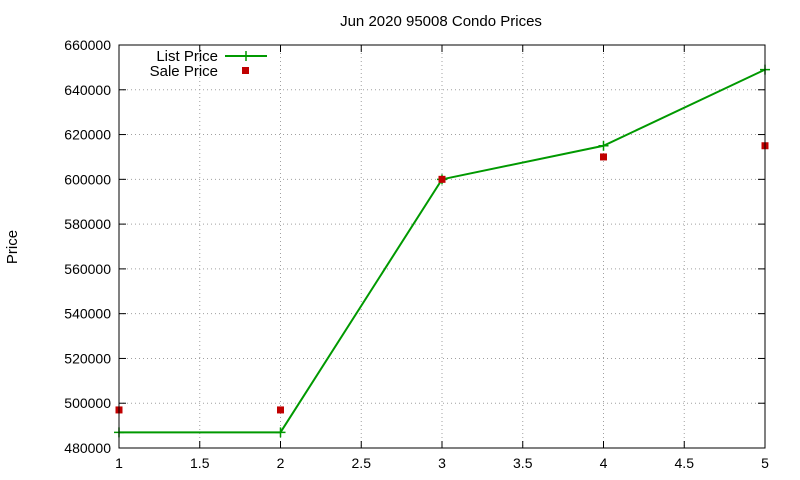 Image resolution: width=800 pixels, height=480 pixels. What do you see at coordinates (362, 463) in the screenshot?
I see `x-tick-label: 2.5` at bounding box center [362, 463].